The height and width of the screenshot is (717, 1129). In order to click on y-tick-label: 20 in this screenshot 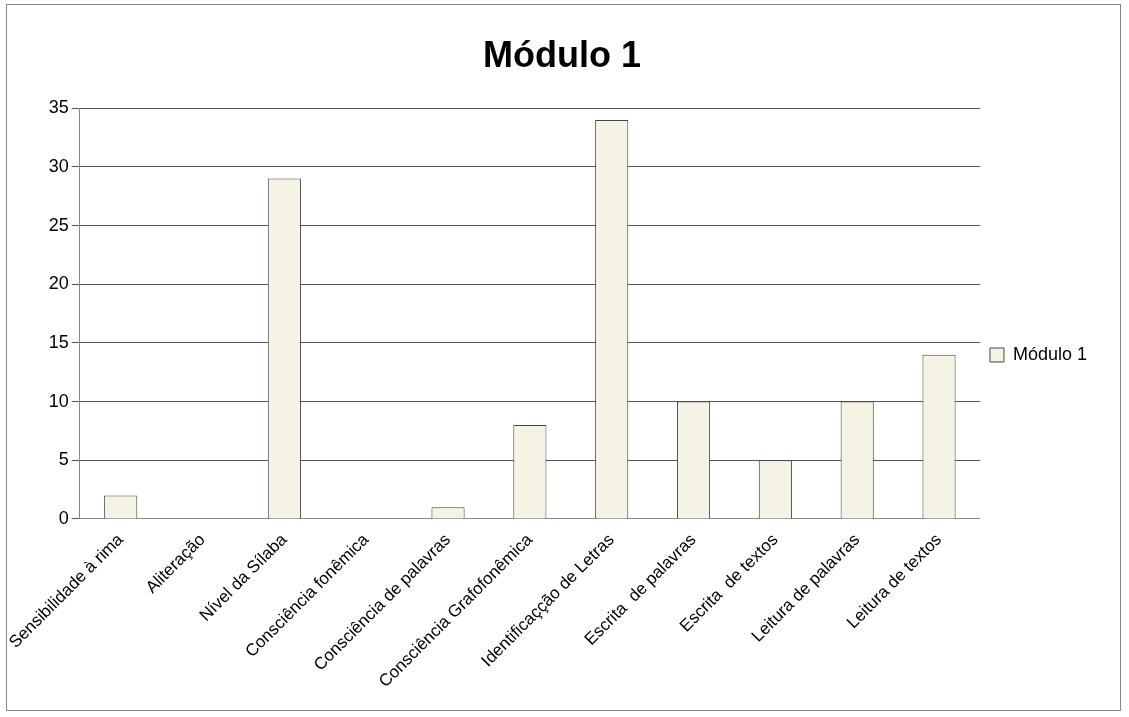, I will do `click(58, 283)`.